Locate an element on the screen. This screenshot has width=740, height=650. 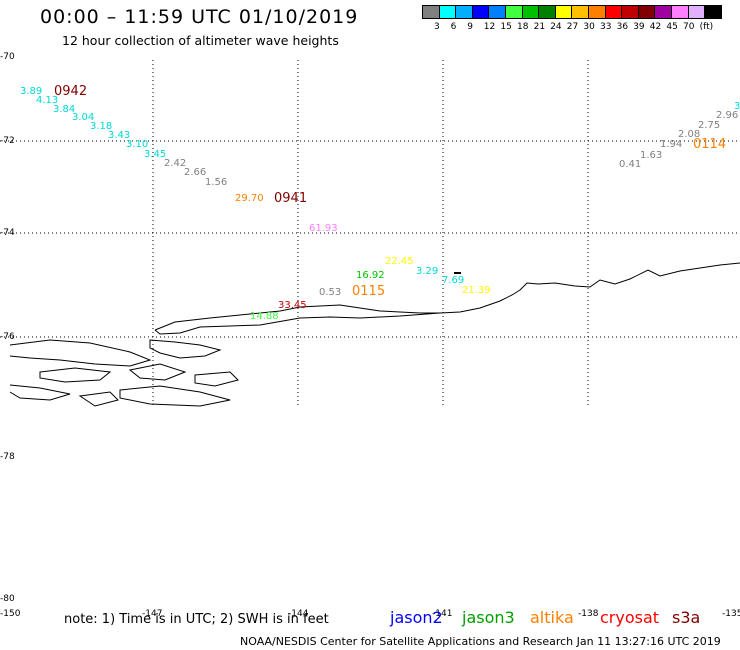
lat-label: -80 is located at coordinates (7, 599).